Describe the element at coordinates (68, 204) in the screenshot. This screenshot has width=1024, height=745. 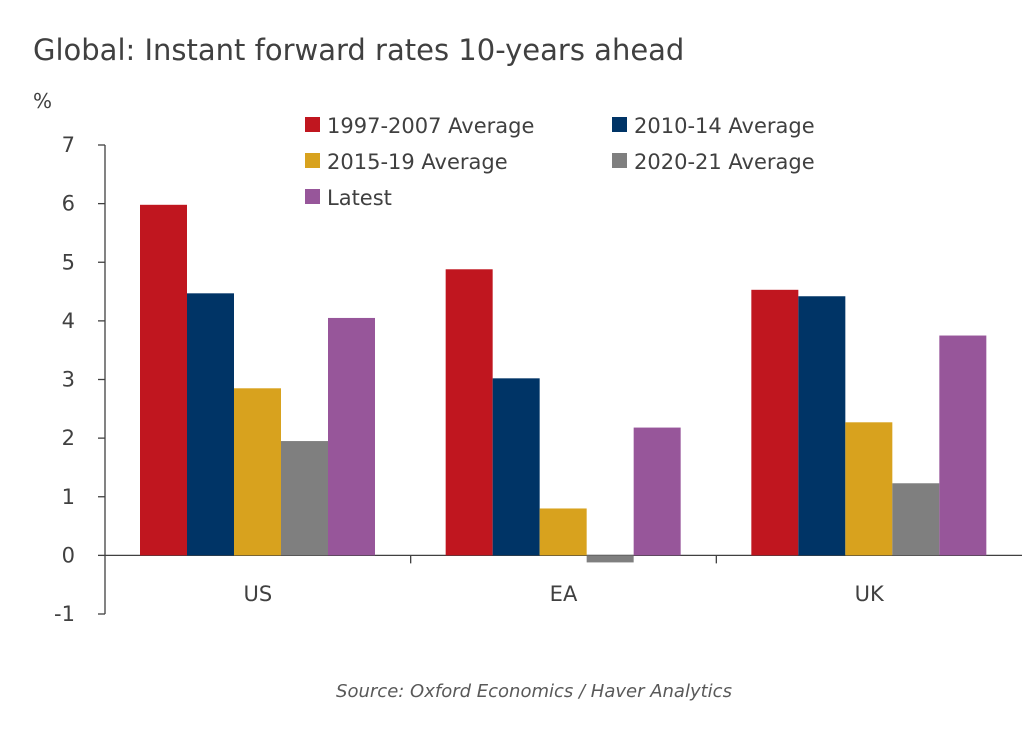
I see `y-tick-label: 6` at that location.